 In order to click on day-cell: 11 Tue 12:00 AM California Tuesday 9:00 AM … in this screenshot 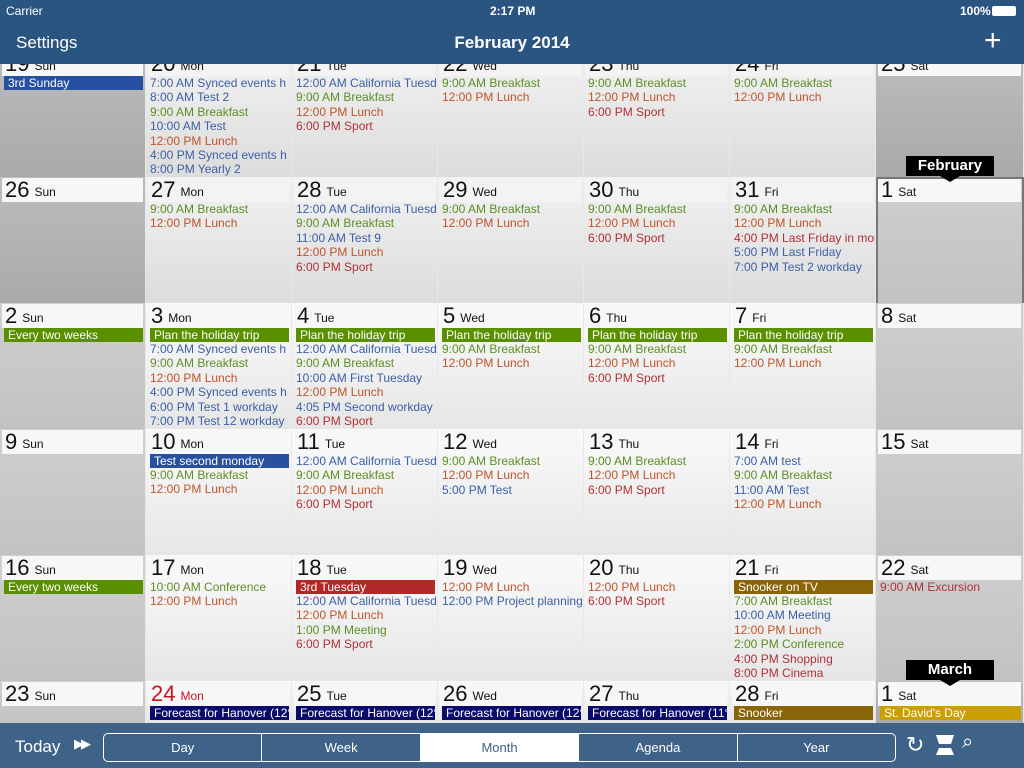, I will do `click(365, 492)`.